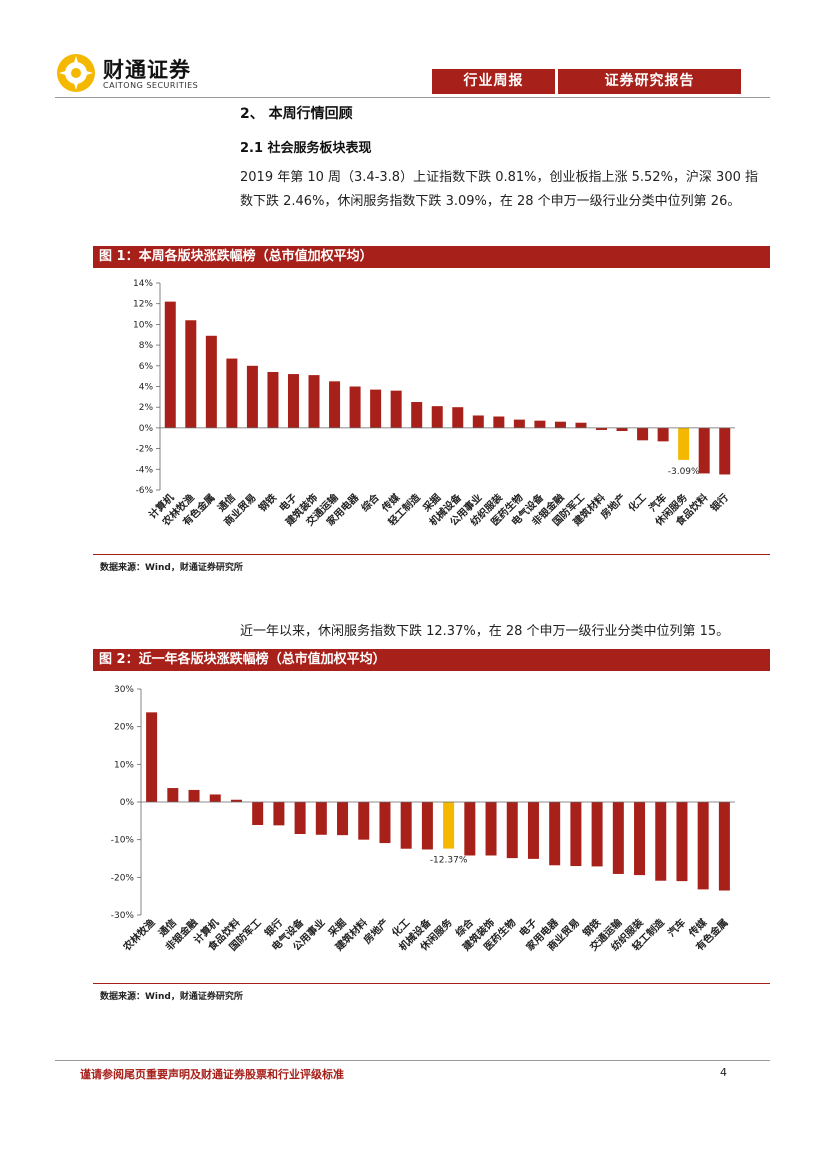 This screenshot has height=1170, width=827. I want to click on y-tick-label: -2%, so click(144, 450).